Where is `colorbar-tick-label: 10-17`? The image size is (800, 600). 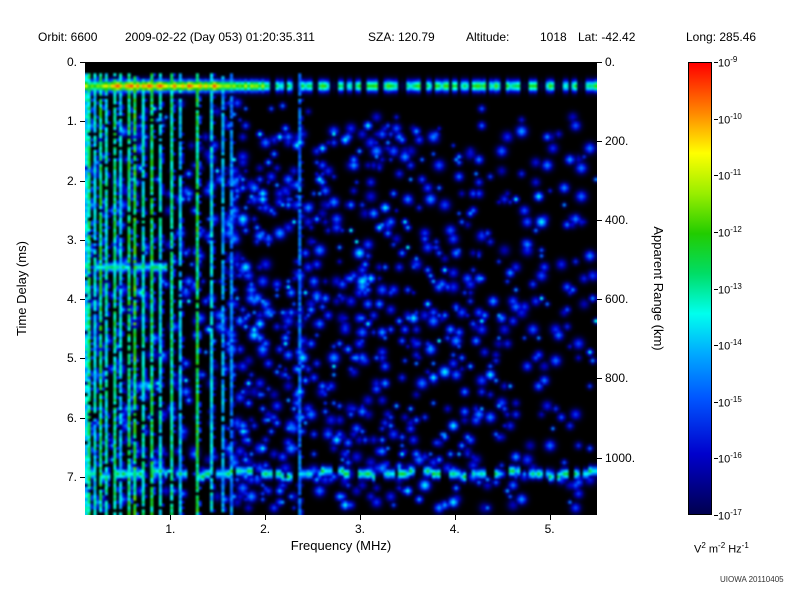
colorbar-tick-label: 10-17 is located at coordinates (730, 515).